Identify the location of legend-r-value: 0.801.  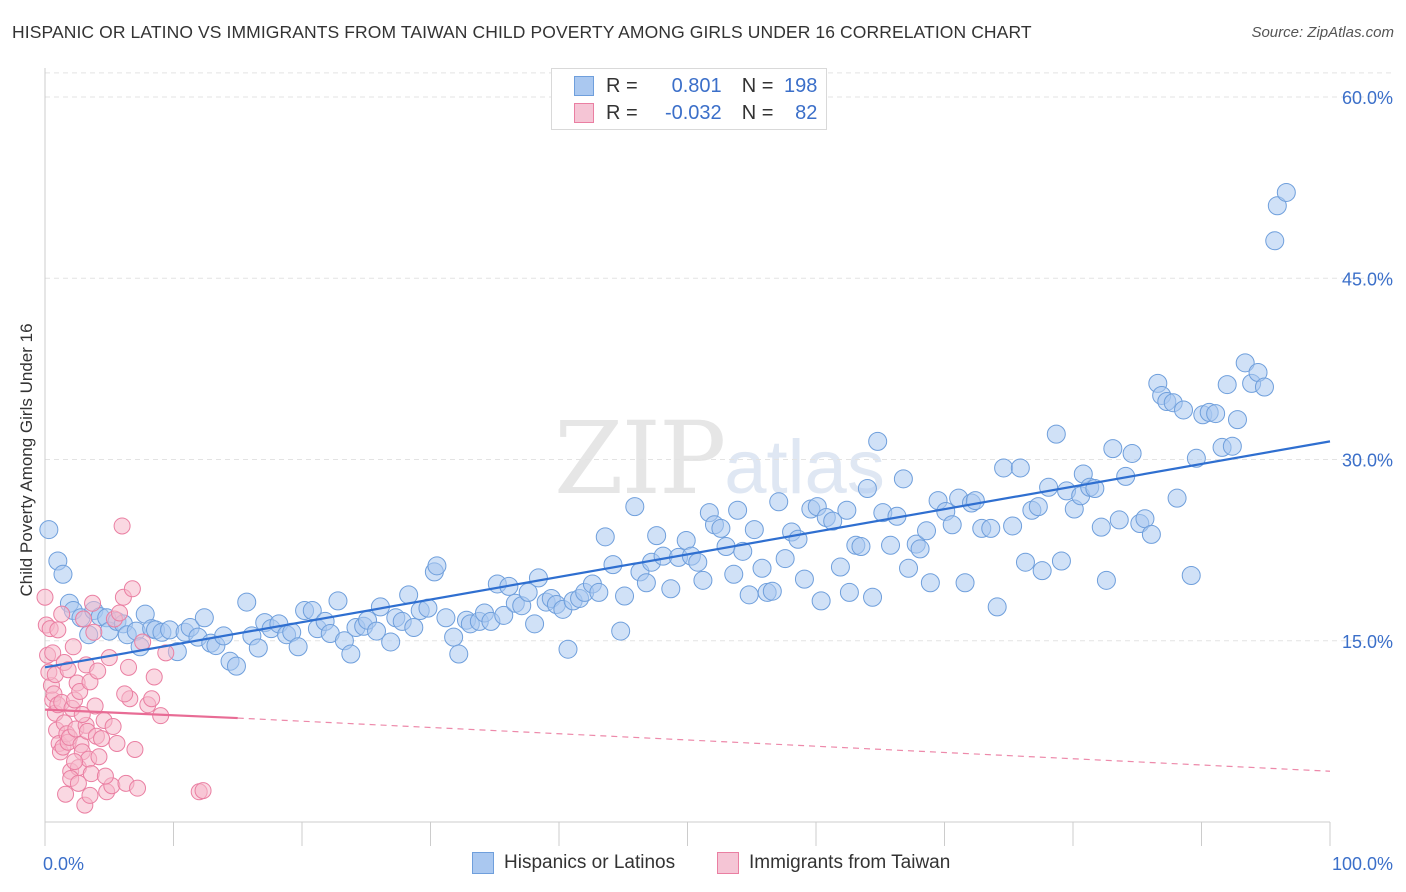
(696, 85).